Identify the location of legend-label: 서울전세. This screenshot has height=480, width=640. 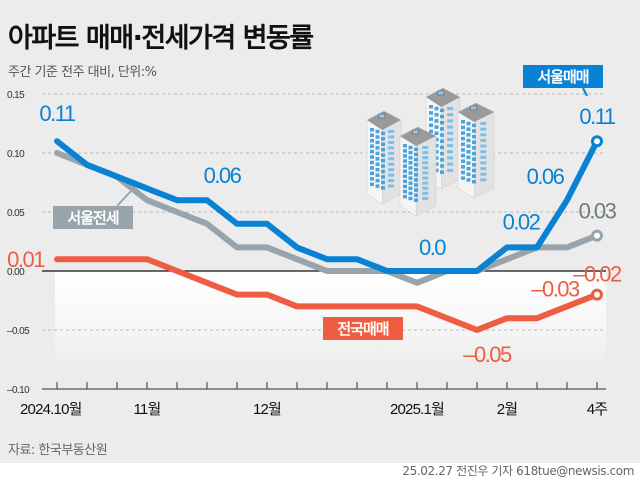
(92, 218).